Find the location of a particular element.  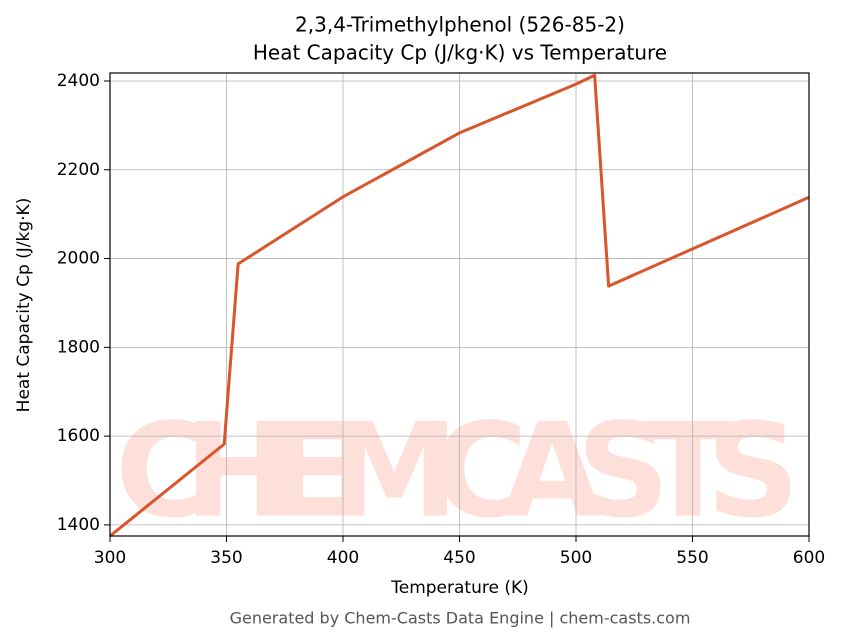

y-tick-label: 2400 is located at coordinates (78, 81).